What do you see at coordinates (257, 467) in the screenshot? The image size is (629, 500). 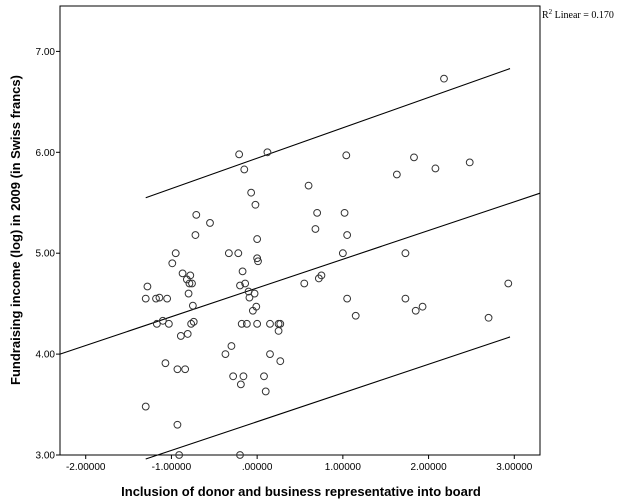 I see `x-tick-label: .00000` at bounding box center [257, 467].